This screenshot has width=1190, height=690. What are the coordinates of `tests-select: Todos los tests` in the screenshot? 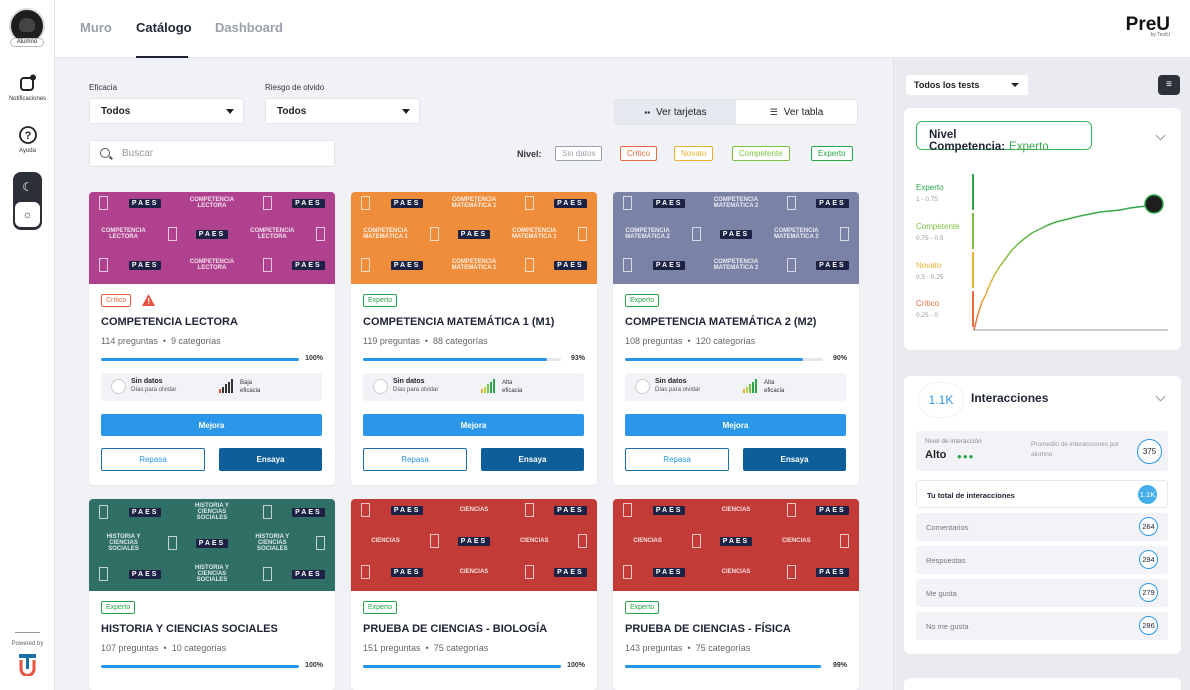 It's located at (967, 85).